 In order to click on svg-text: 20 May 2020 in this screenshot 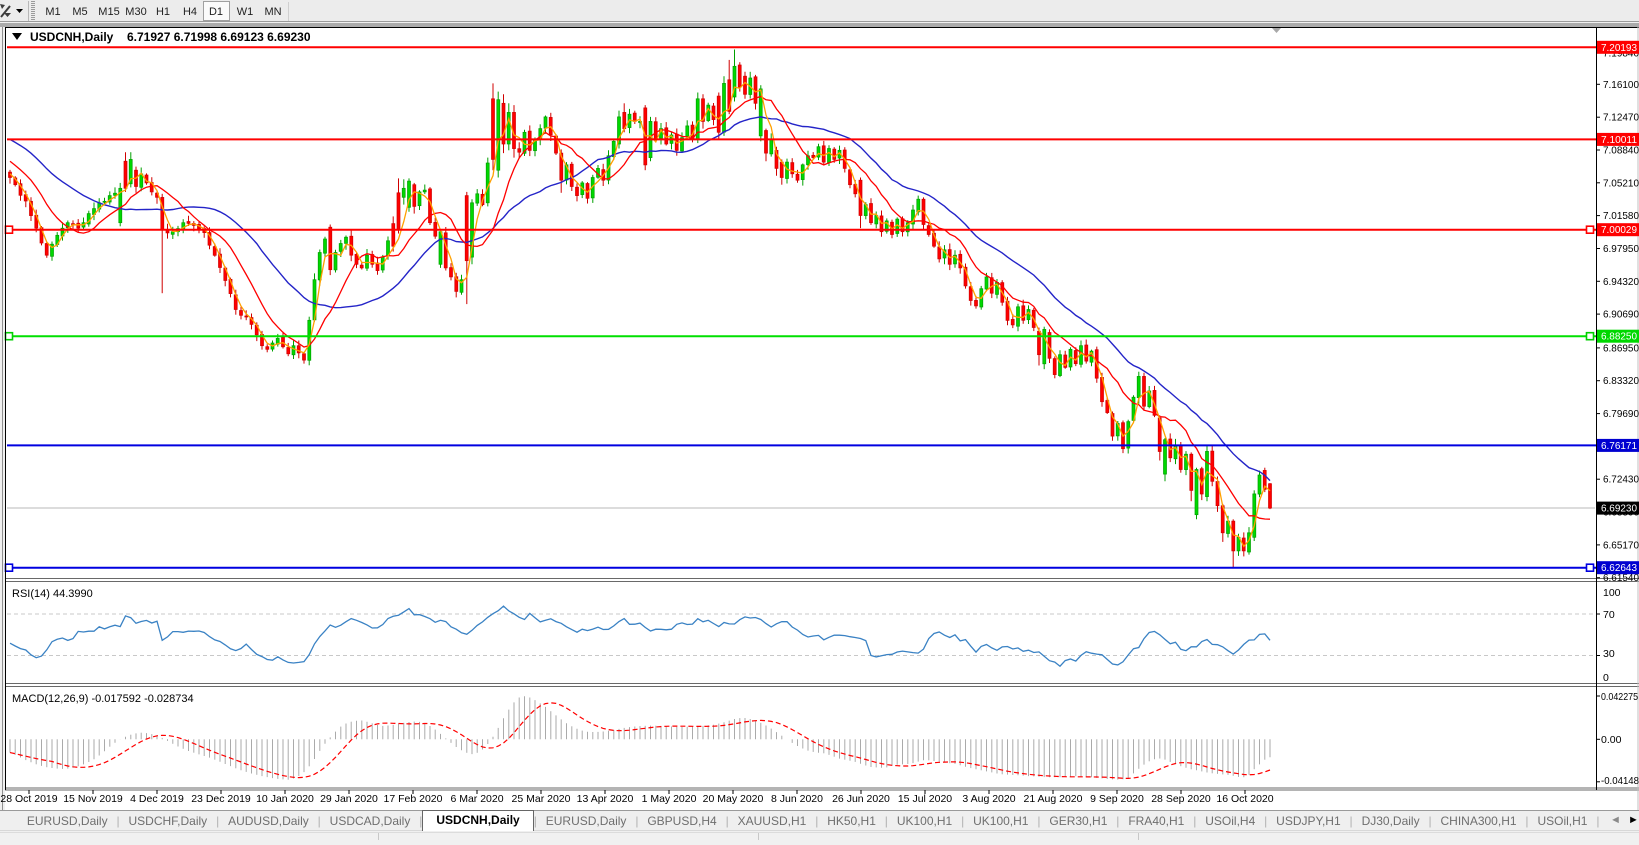, I will do `click(733, 799)`.